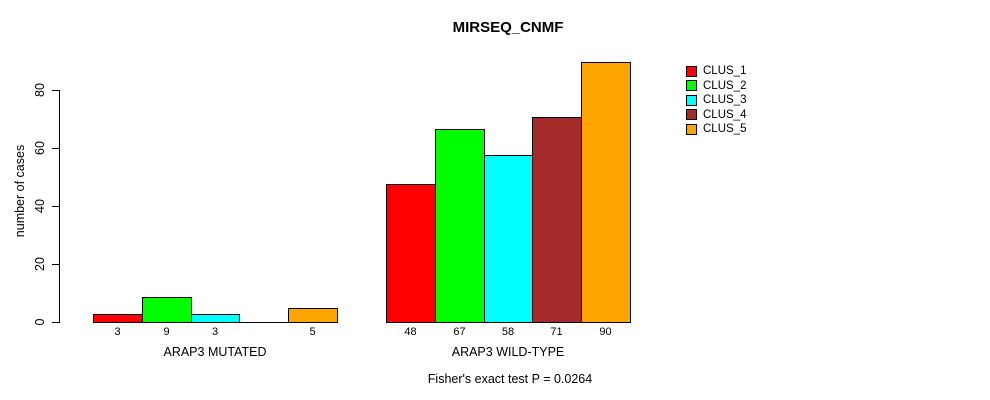 This screenshot has width=990, height=400. What do you see at coordinates (725, 129) in the screenshot?
I see `legend-label-clus_5: CLUS_5` at bounding box center [725, 129].